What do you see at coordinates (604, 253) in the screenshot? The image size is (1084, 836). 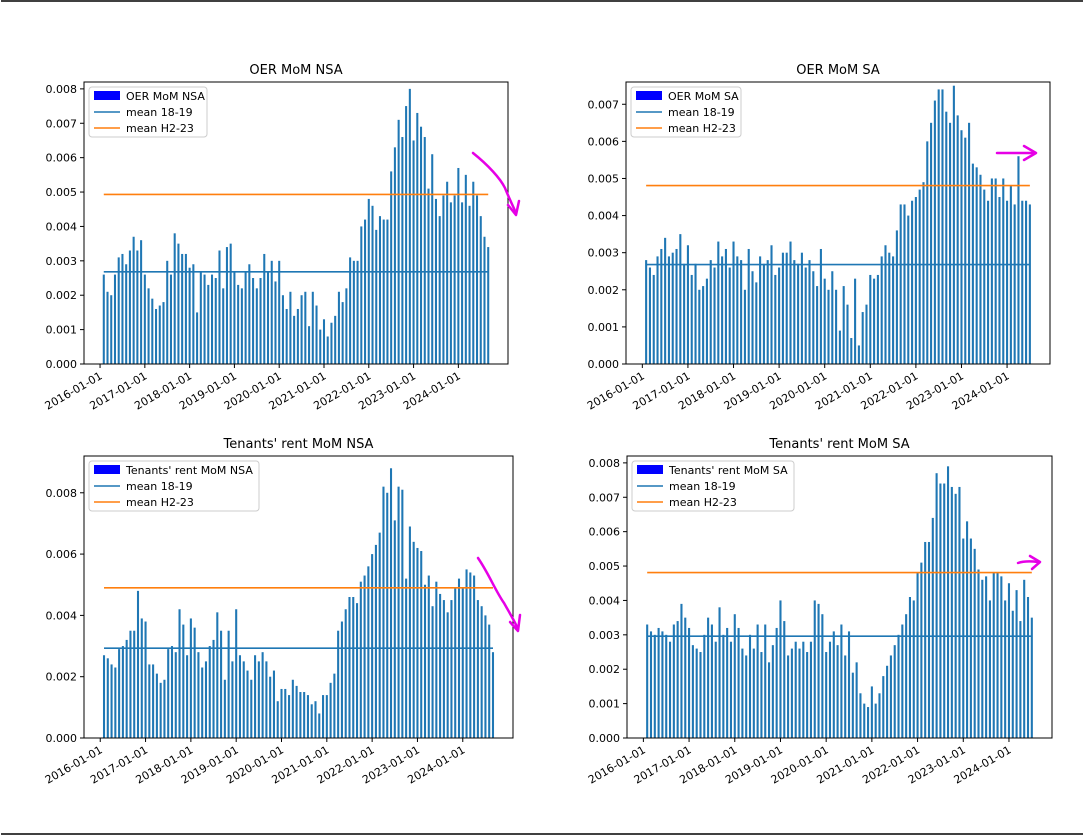 I see `y-tick-label: 0.003` at bounding box center [604, 253].